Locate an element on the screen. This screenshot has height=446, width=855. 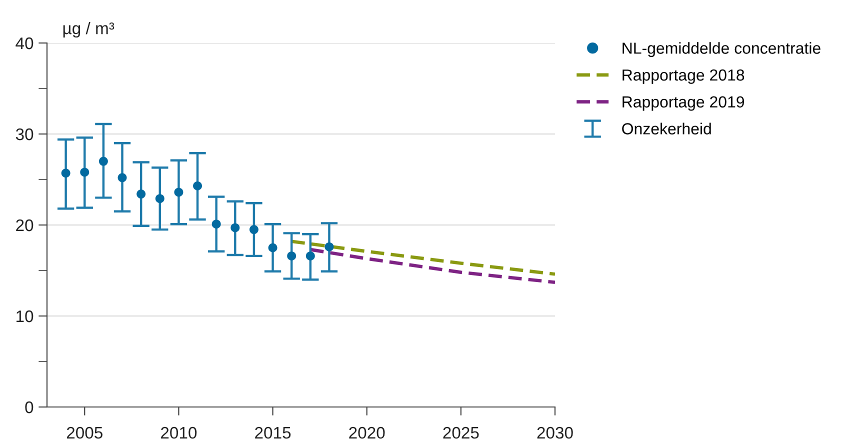
legend-label: Rapportage 2018 is located at coordinates (683, 76).